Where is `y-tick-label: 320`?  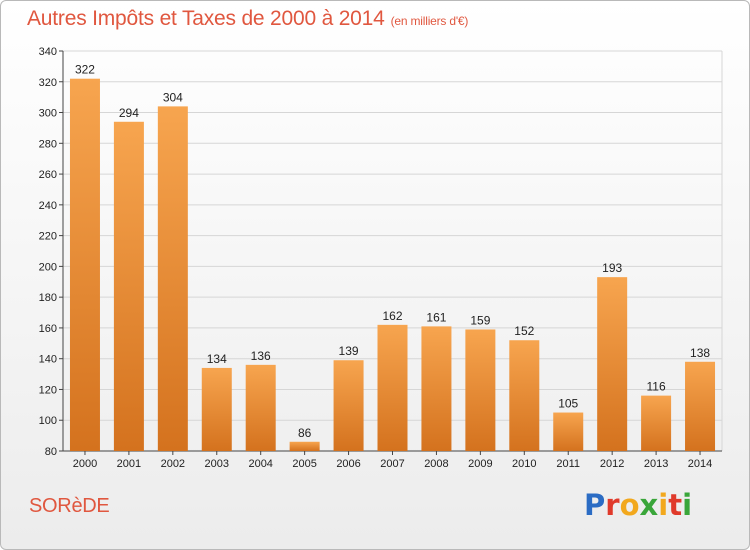 y-tick-label: 320 is located at coordinates (48, 83).